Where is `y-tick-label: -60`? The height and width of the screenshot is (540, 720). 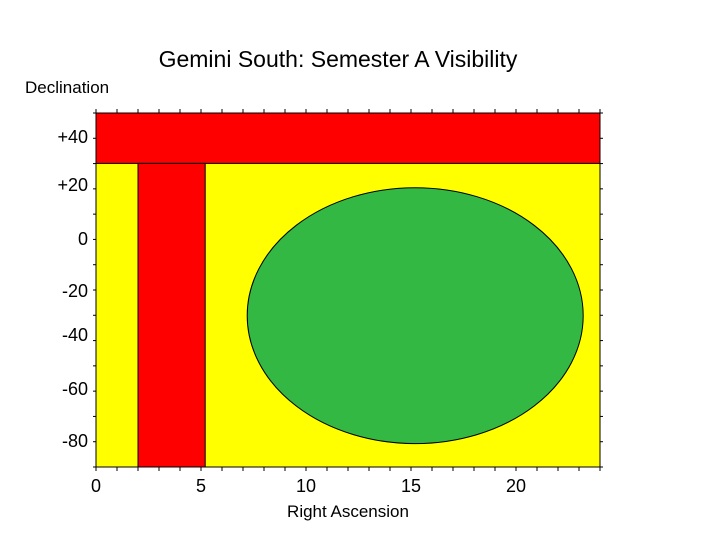
y-tick-label: -60 is located at coordinates (75, 389).